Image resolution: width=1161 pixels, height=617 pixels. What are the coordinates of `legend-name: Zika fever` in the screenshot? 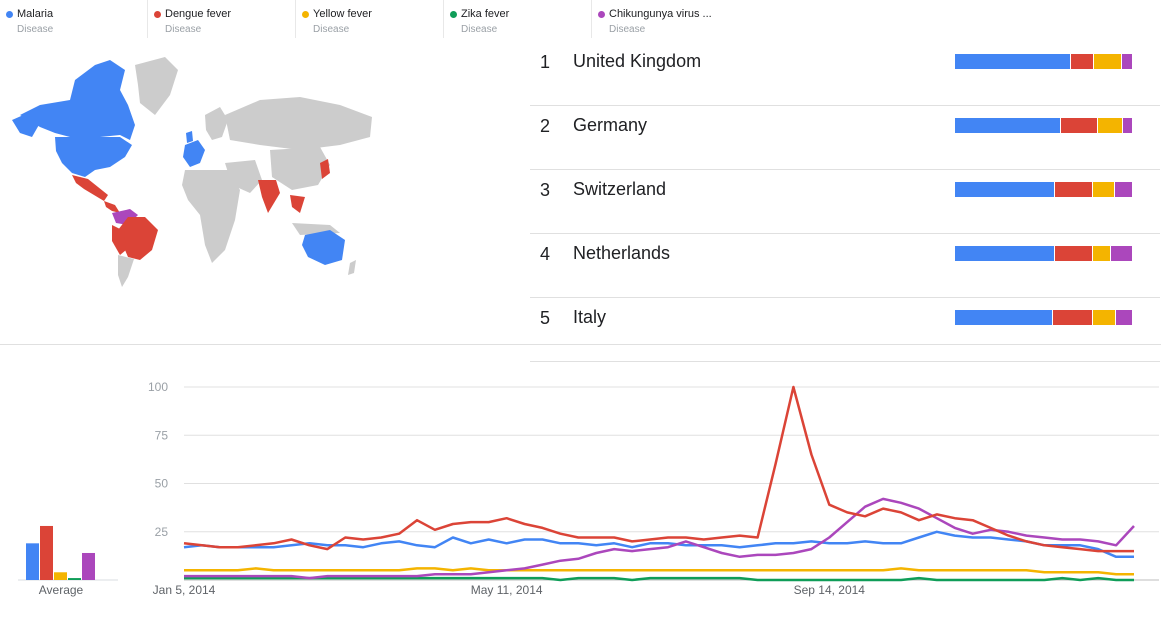 It's located at (485, 14).